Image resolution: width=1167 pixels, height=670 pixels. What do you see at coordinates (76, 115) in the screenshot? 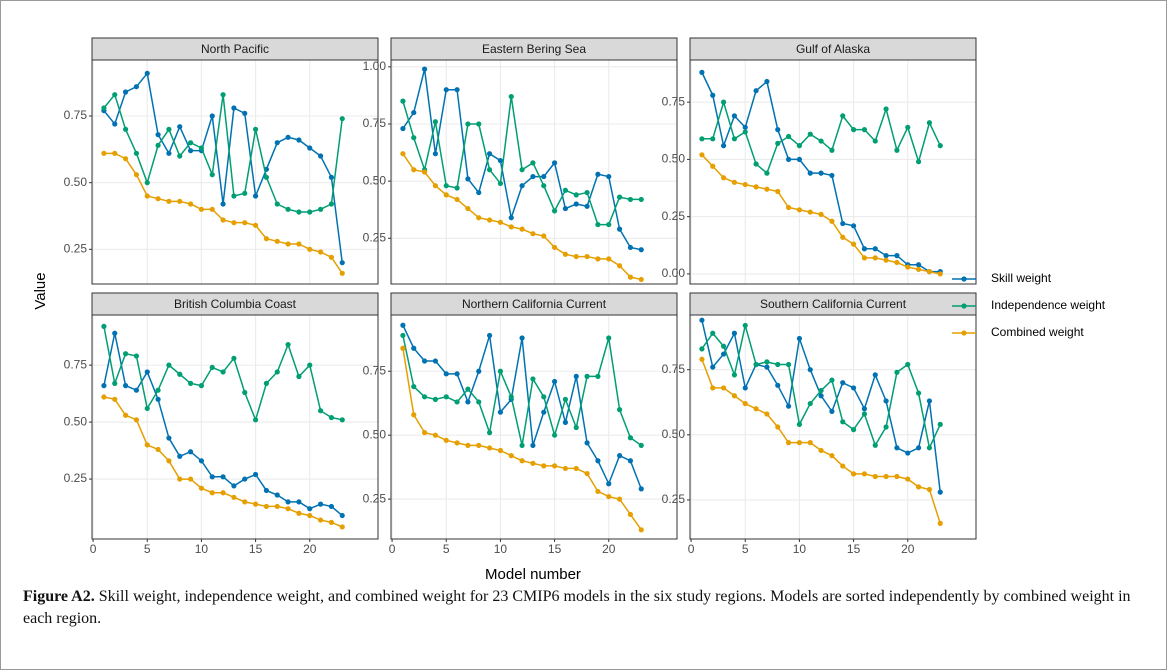
I see `y-tick-label: 0.75` at bounding box center [76, 115].